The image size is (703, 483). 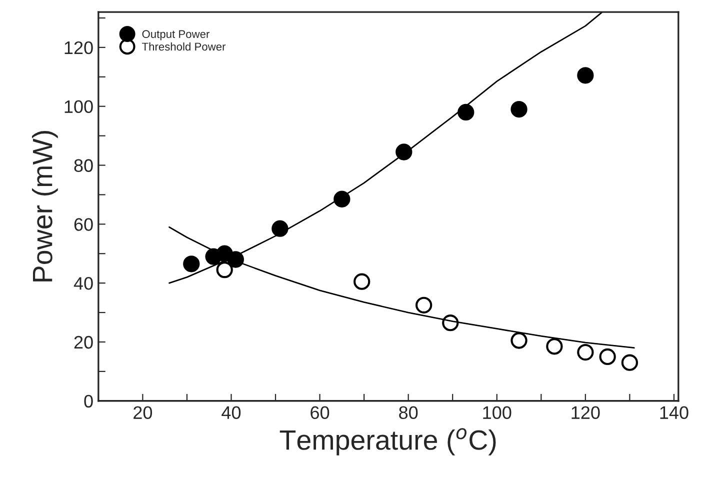 What do you see at coordinates (83, 165) in the screenshot?
I see `y-tick-label: 80` at bounding box center [83, 165].